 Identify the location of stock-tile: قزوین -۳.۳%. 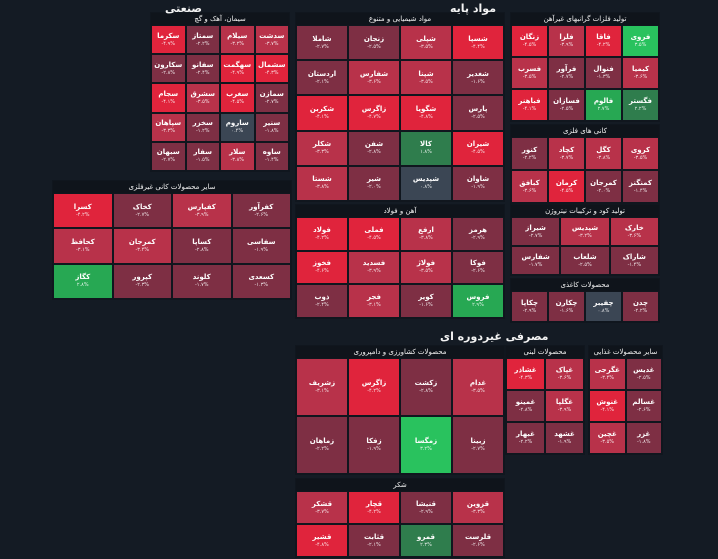
(478, 507).